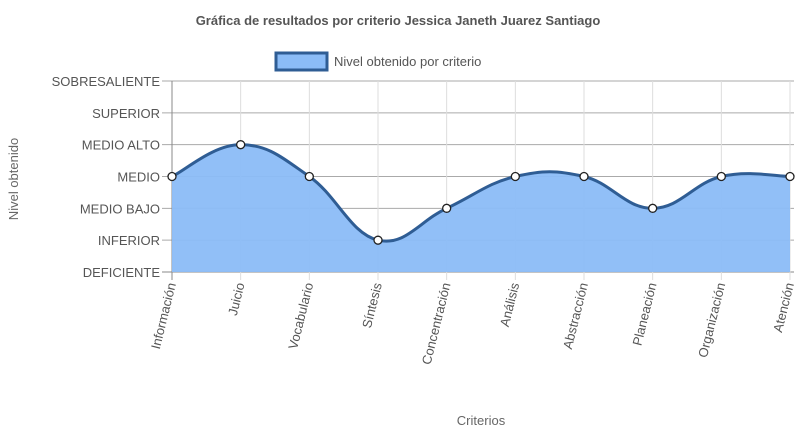 The height and width of the screenshot is (435, 796). I want to click on legend-label: Nivel obtenido por criterio, so click(407, 61).